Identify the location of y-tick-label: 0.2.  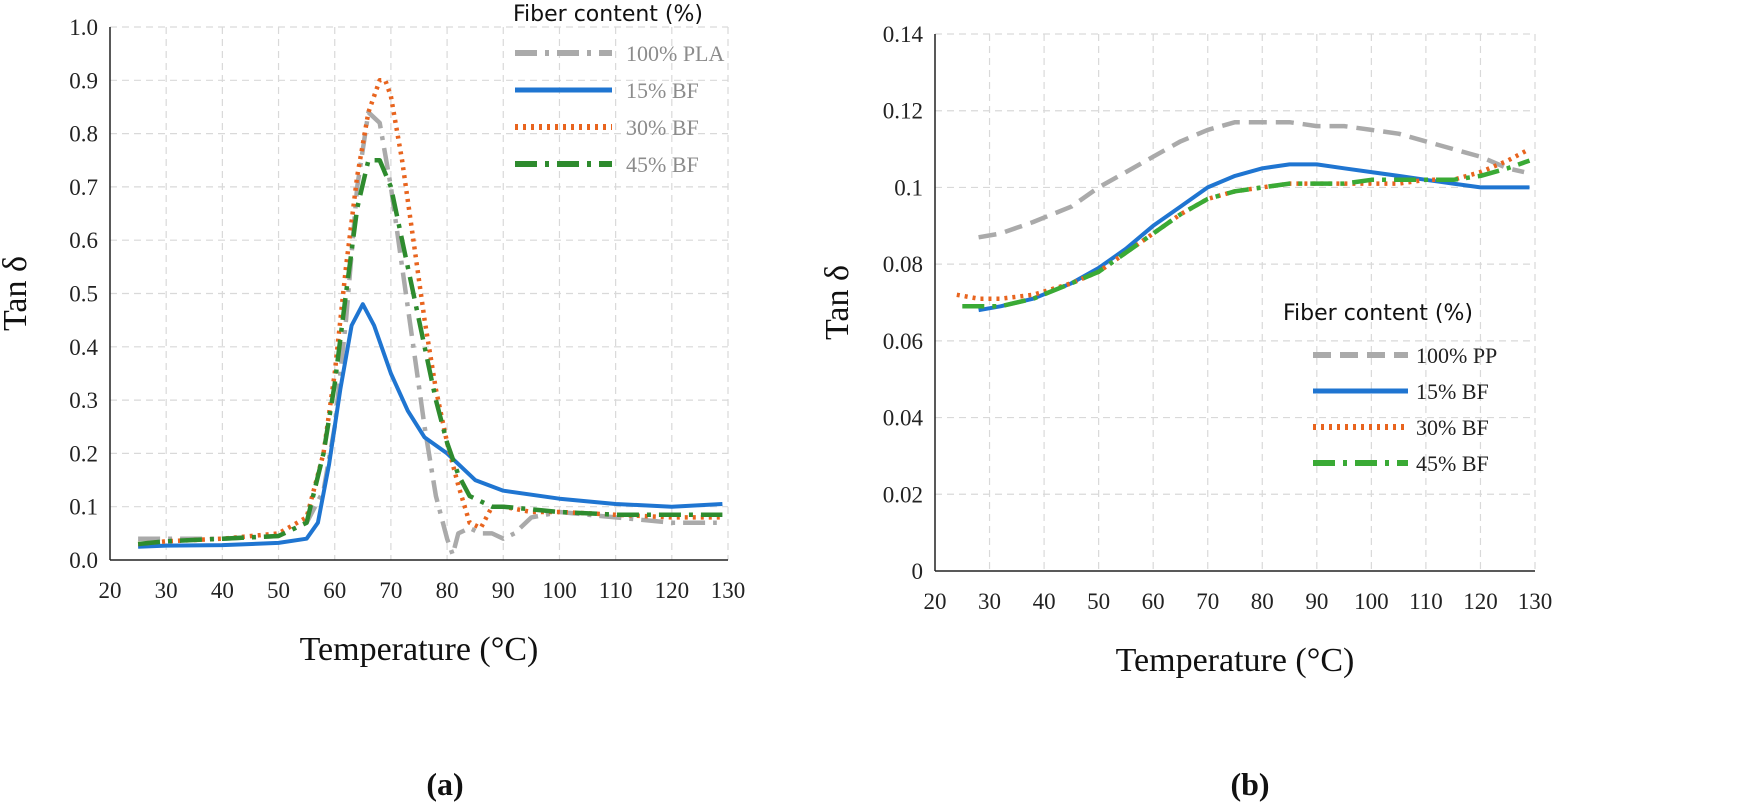
(83, 453).